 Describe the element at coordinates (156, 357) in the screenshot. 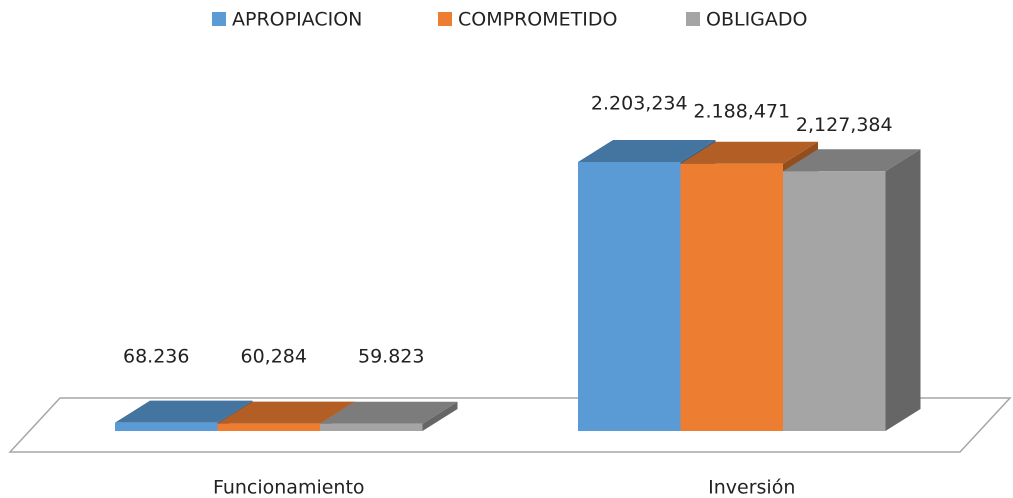

I see `data-label: 68.236` at that location.